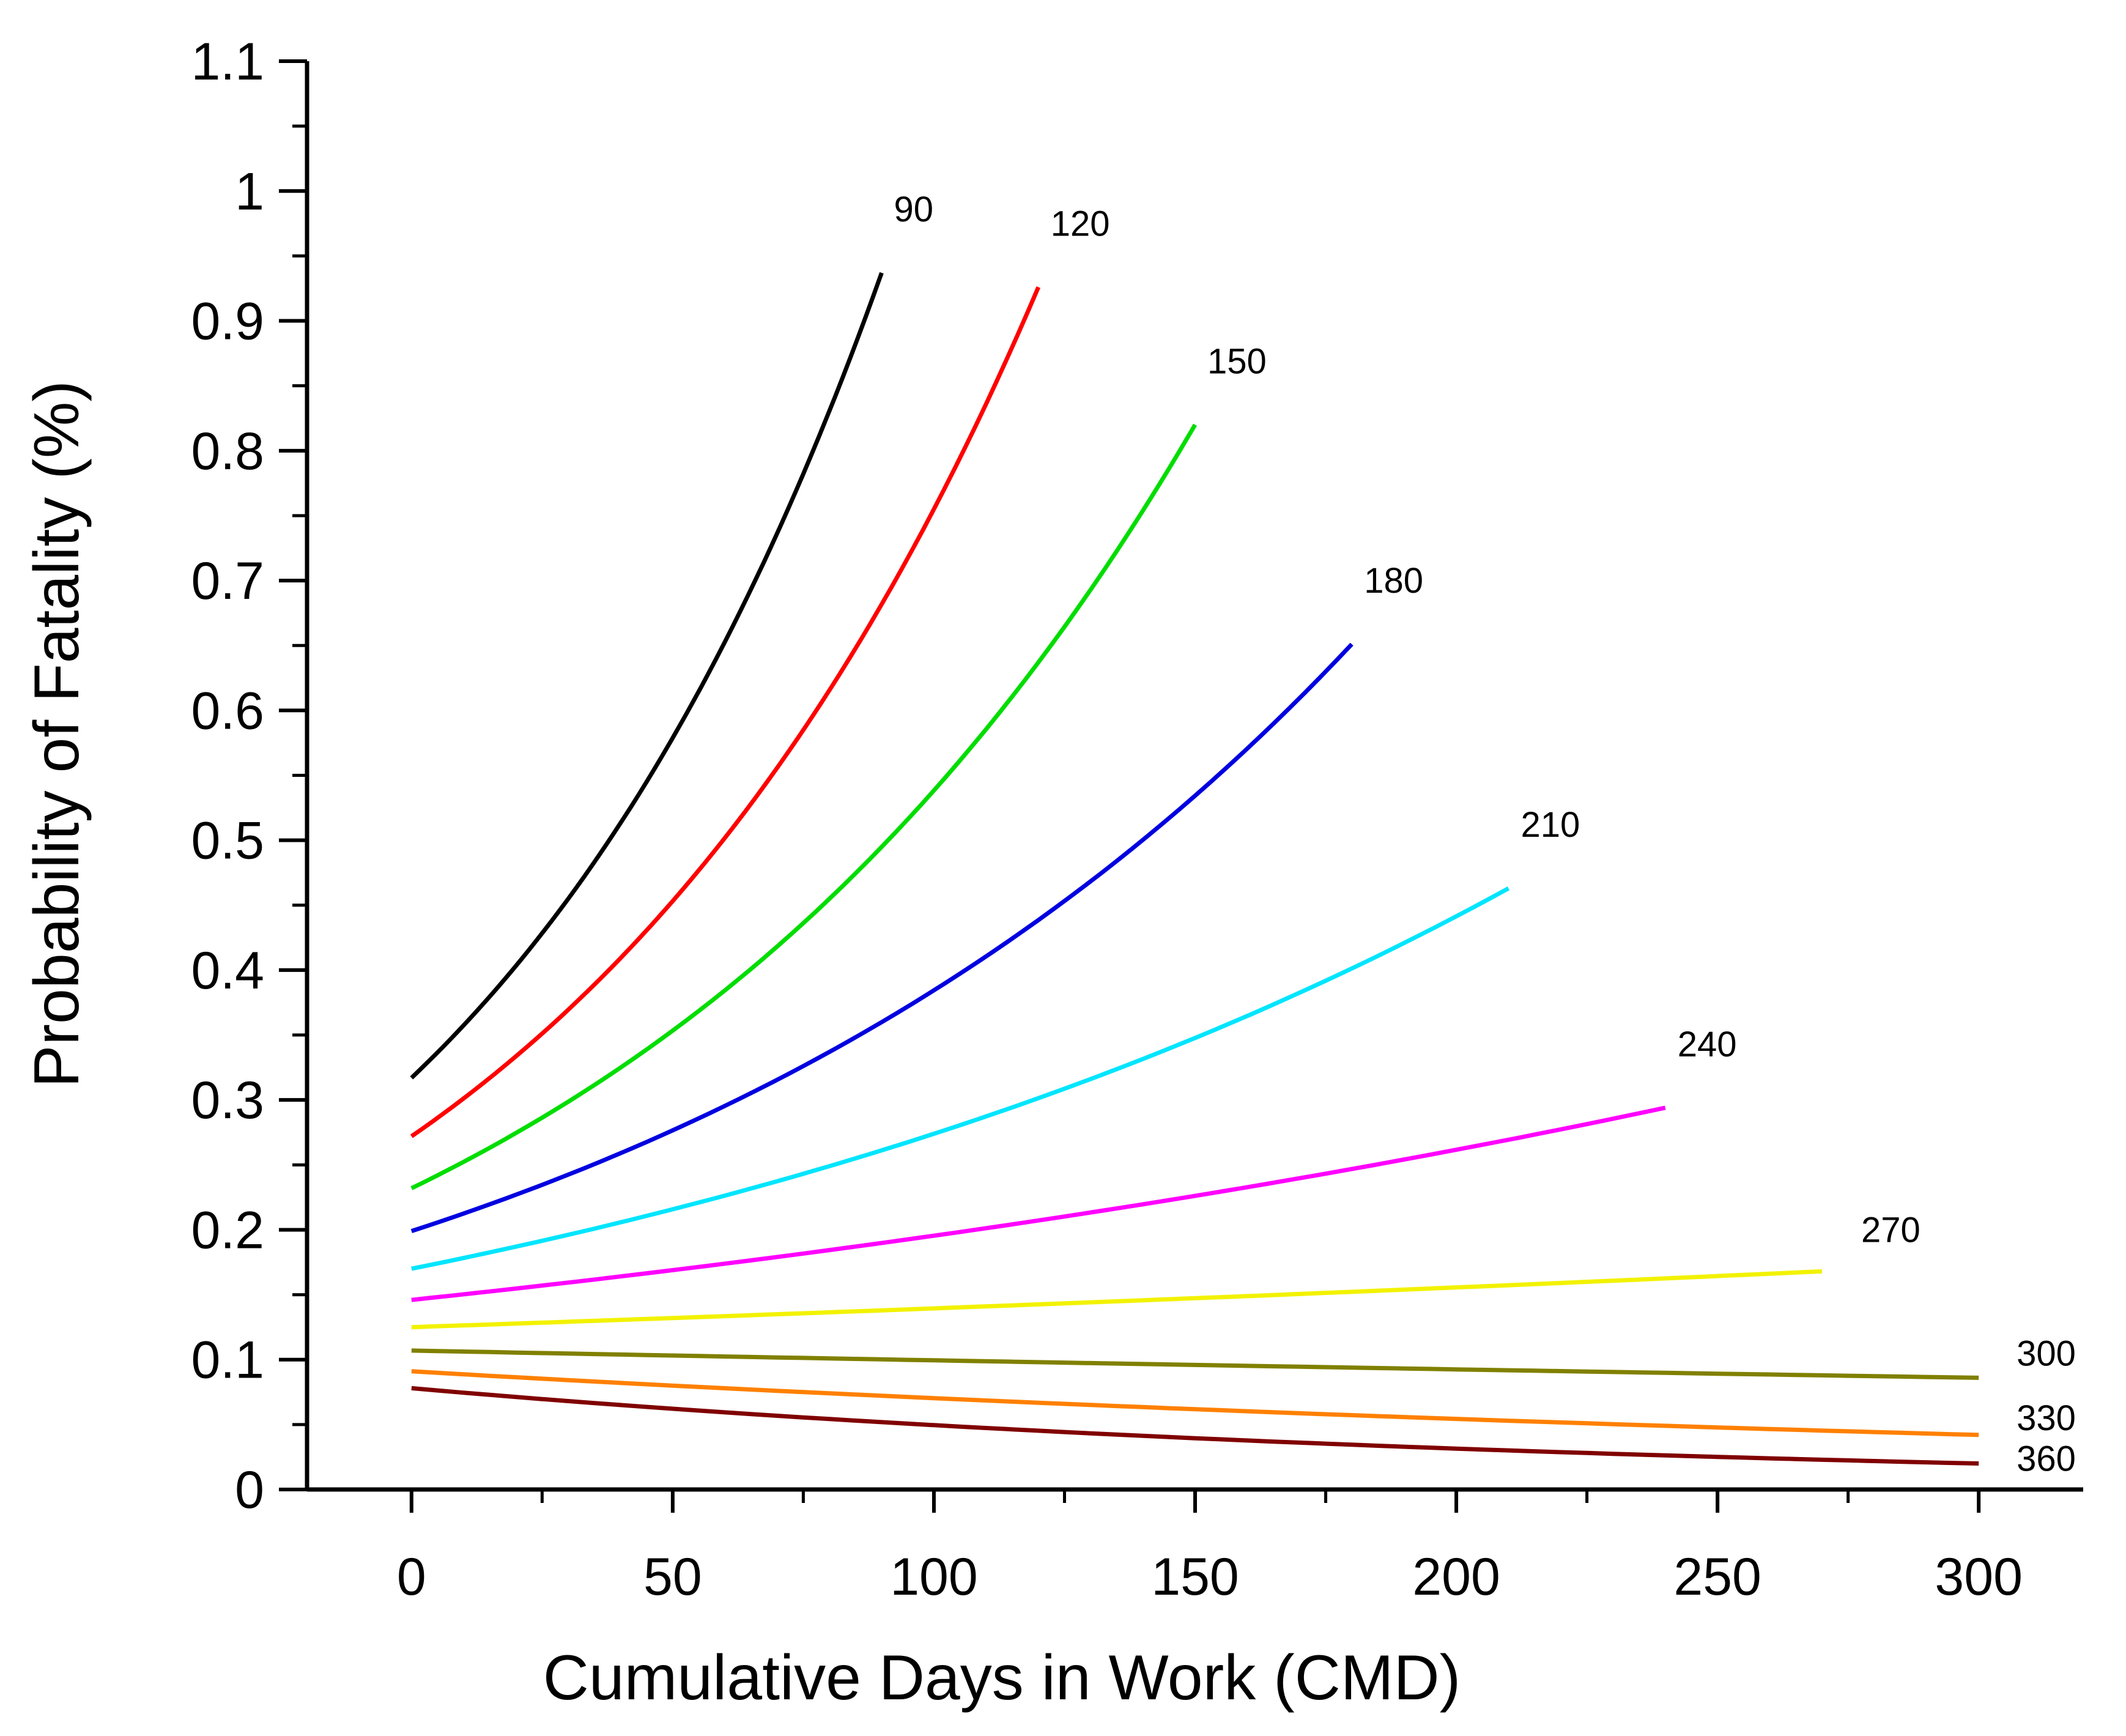 The width and height of the screenshot is (2126, 1736). I want to click on y-tick-label: 0, so click(250, 1490).